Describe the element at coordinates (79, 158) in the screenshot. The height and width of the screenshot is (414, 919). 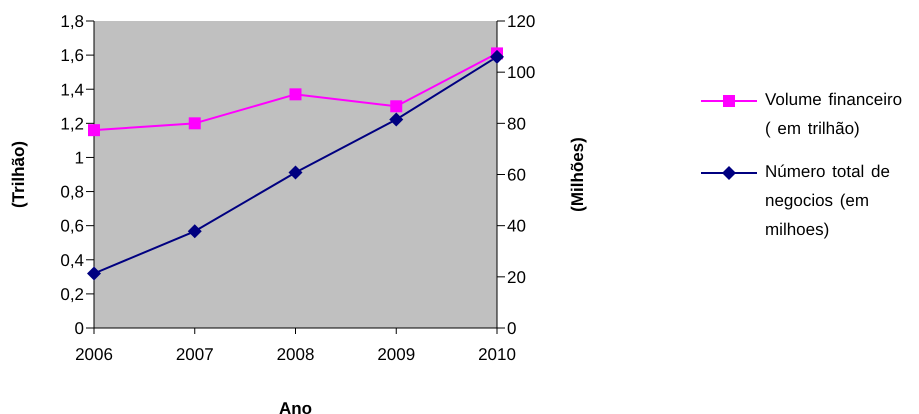
I see `y-tick-label: 1` at that location.